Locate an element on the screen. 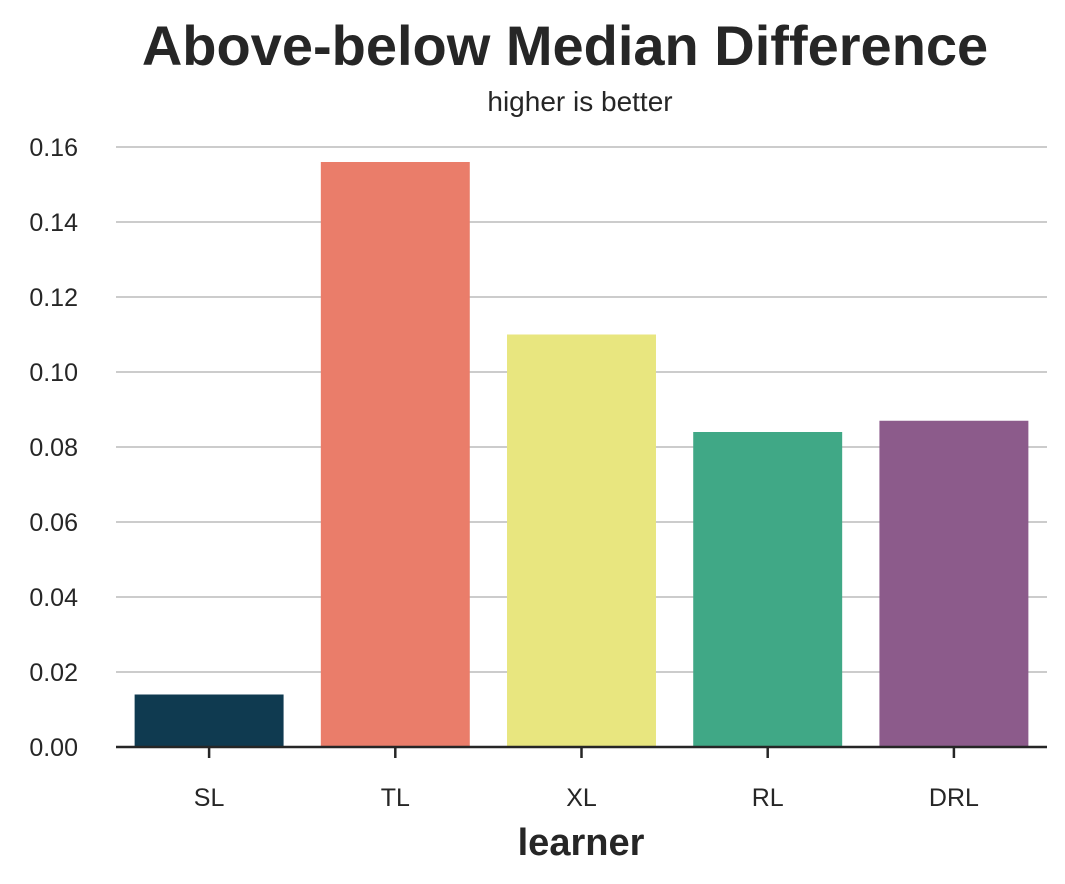  y-tick-label: 0.14 is located at coordinates (53, 223).